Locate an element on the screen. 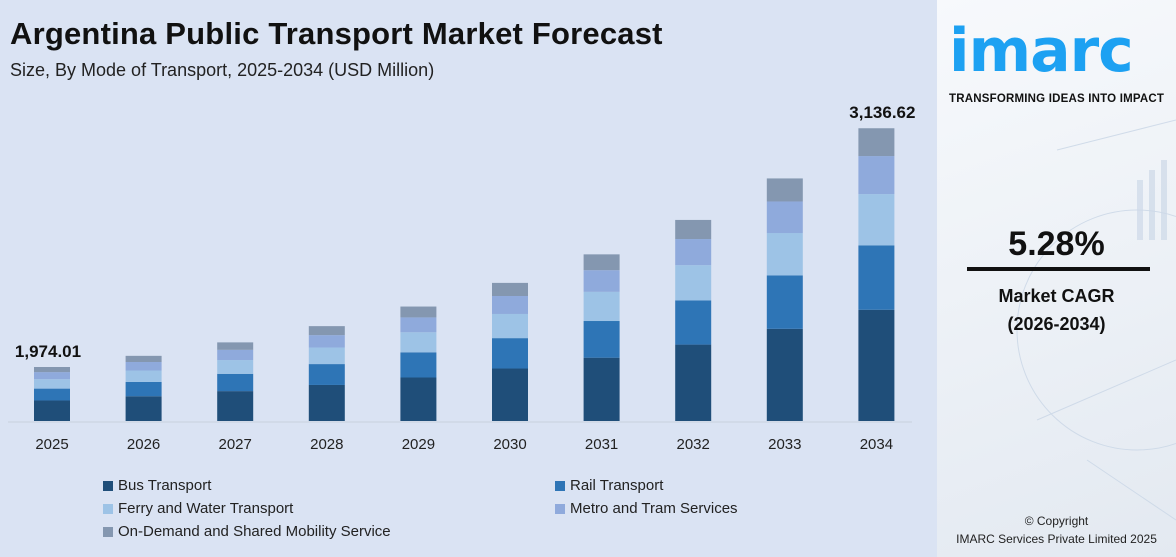 Image resolution: width=1176 pixels, height=557 pixels. x-tick-label: 2033 is located at coordinates (784, 444).